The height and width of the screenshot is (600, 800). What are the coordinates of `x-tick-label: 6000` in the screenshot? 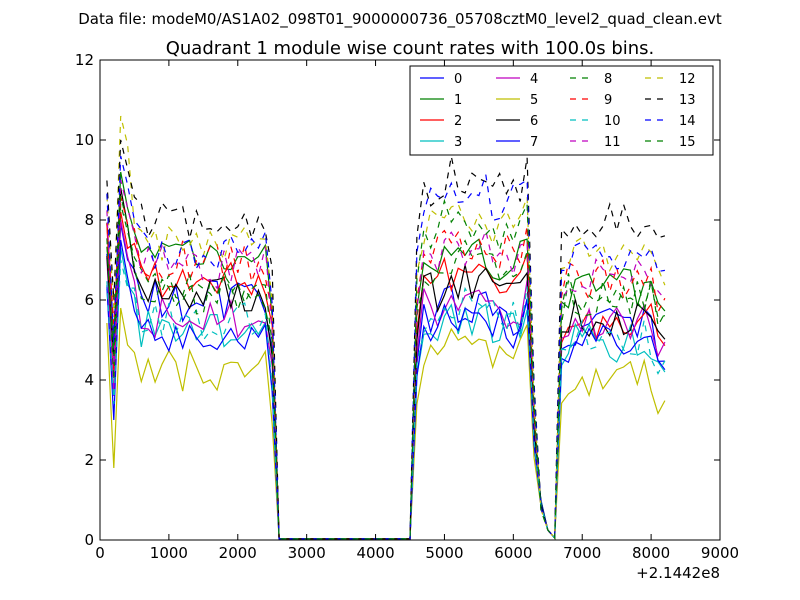 It's located at (513, 553).